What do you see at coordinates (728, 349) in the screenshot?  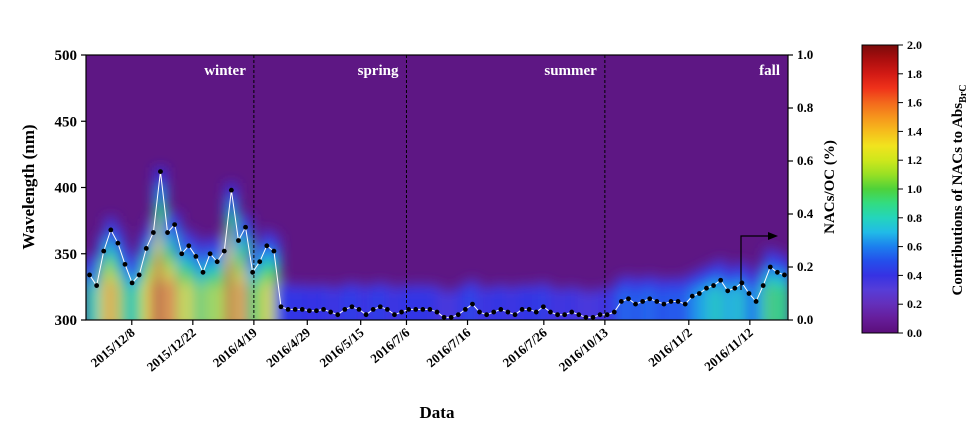 I see `x-tick-label: 2016/11/12` at bounding box center [728, 349].